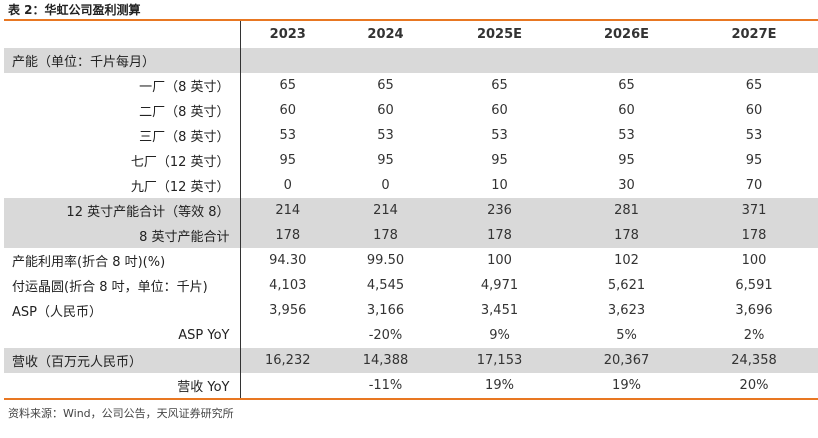 This screenshot has height=438, width=818. What do you see at coordinates (122, 210) in the screenshot?
I see `row-label: 12 英寸产能合计（等效 8）` at bounding box center [122, 210].